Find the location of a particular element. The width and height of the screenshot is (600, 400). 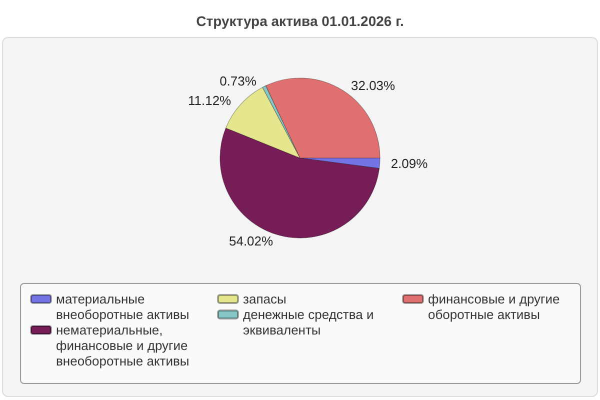

legend-label: запасы is located at coordinates (264, 299).